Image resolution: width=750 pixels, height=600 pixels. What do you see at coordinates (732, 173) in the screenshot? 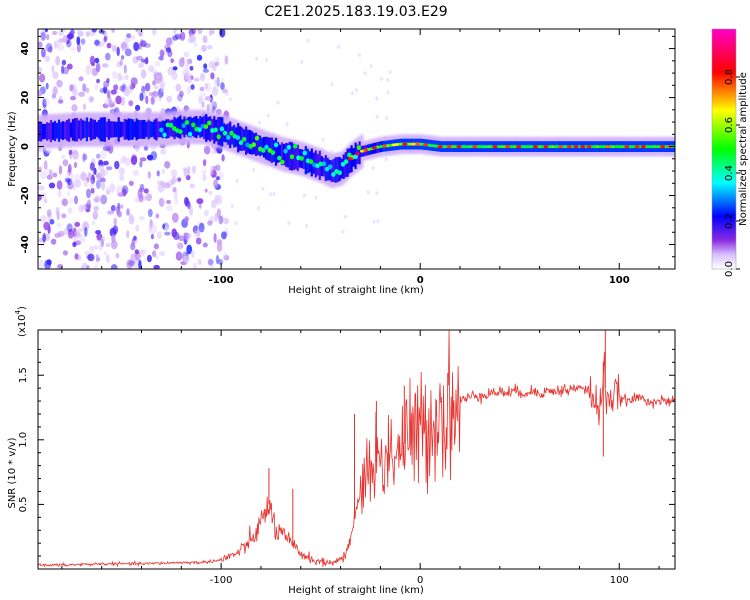
I see `colorbar-ticks: 0.0 0.2 0.4 0.6 0.8` at bounding box center [732, 173].